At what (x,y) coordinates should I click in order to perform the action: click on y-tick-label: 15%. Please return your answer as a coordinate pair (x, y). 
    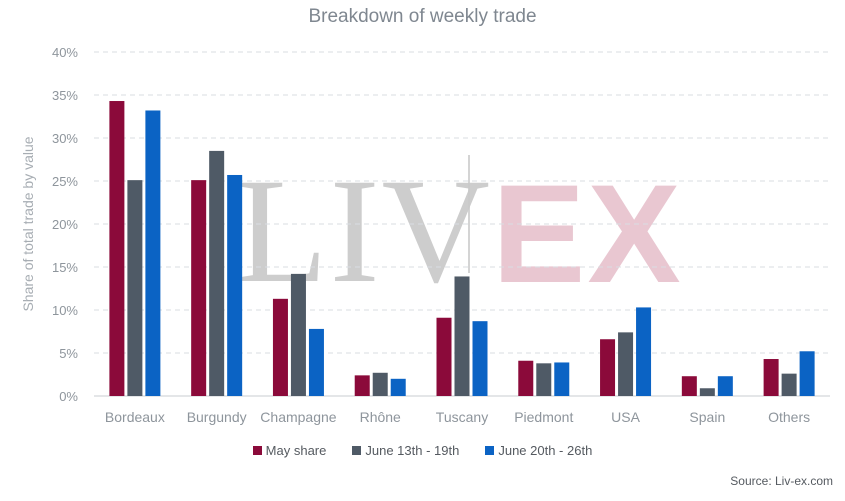
    Looking at the image, I should click on (65, 267).